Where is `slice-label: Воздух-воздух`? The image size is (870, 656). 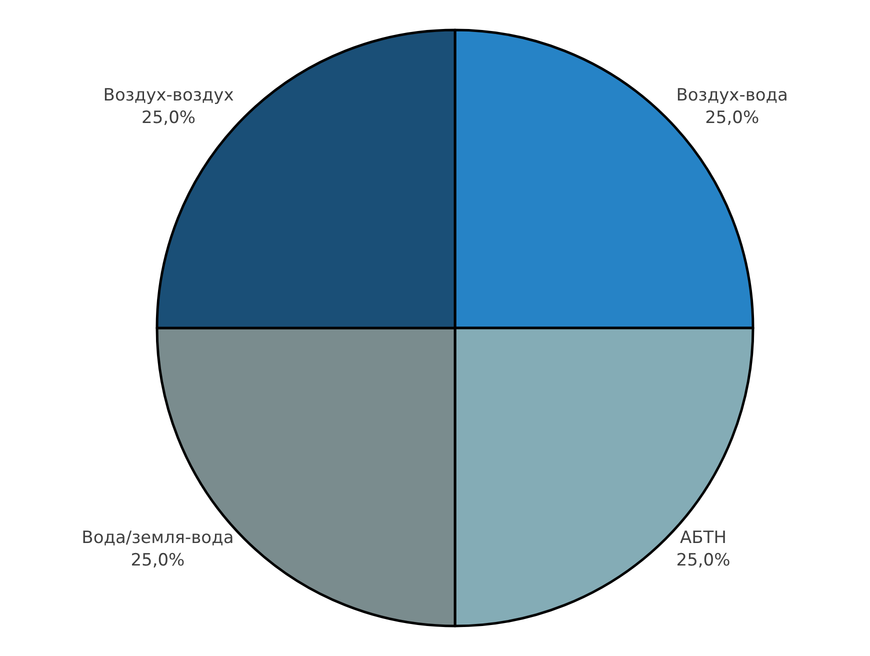
slice-label: Воздух-воздух is located at coordinates (168, 96).